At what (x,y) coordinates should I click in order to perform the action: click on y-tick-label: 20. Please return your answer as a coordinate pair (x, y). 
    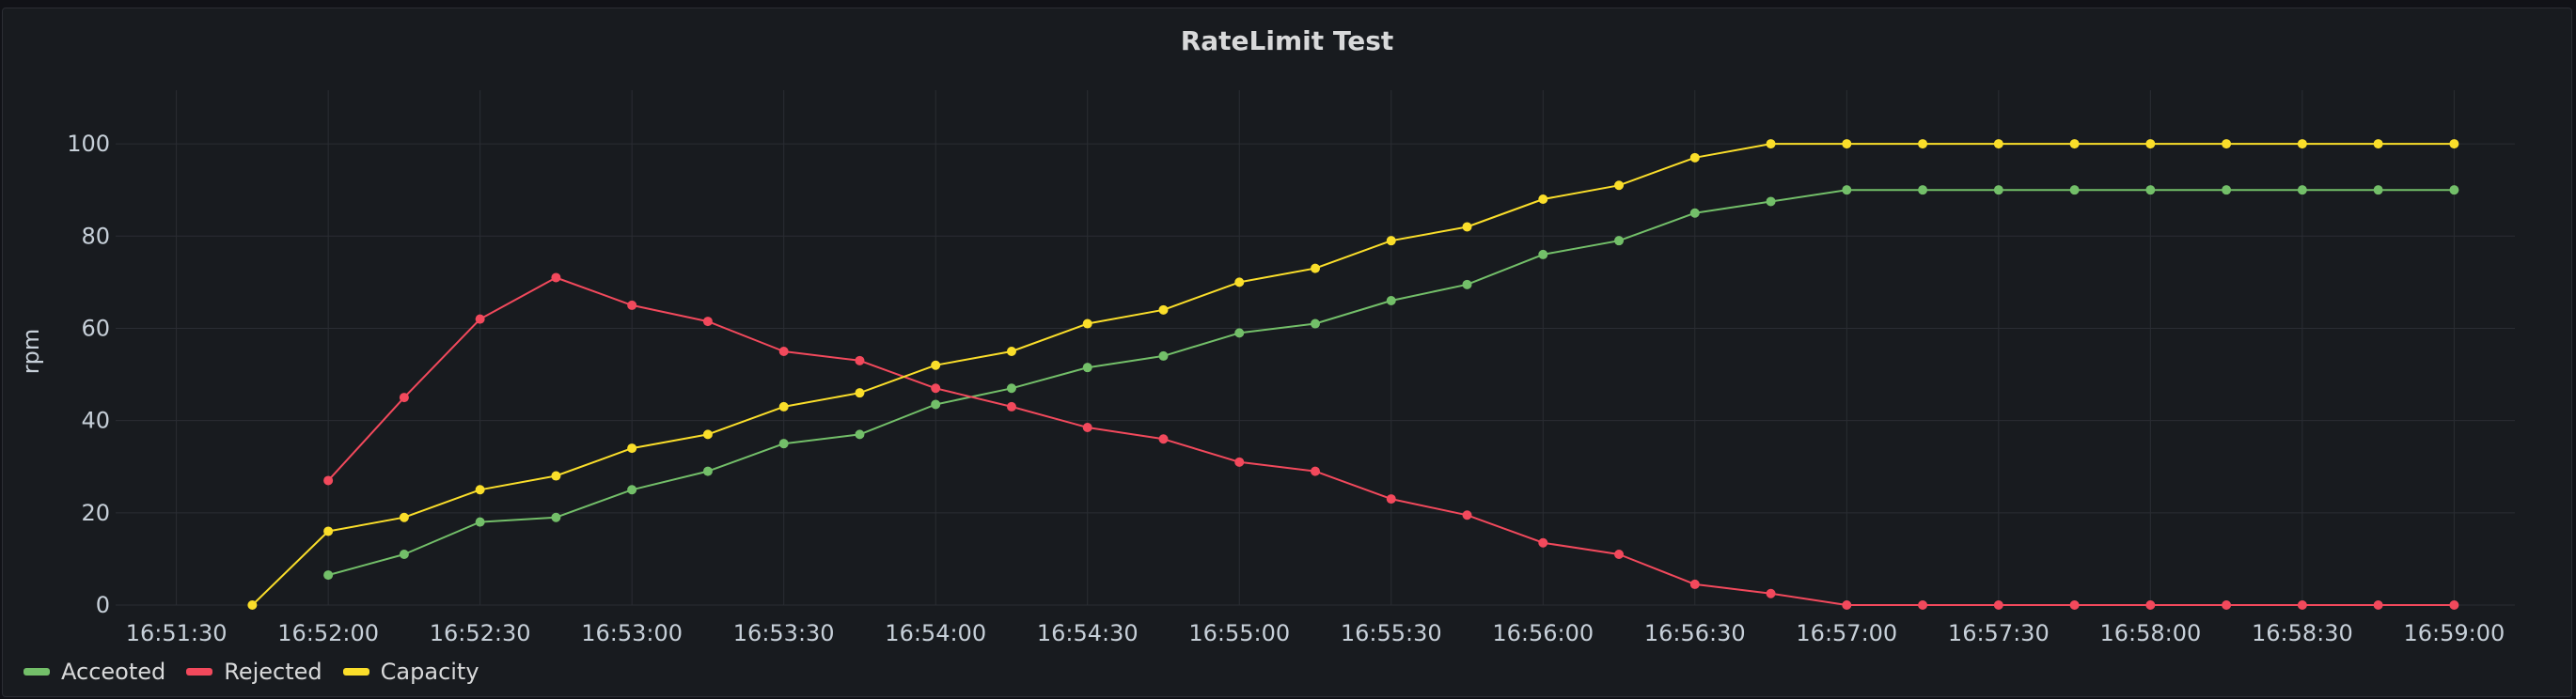
    Looking at the image, I should click on (96, 513).